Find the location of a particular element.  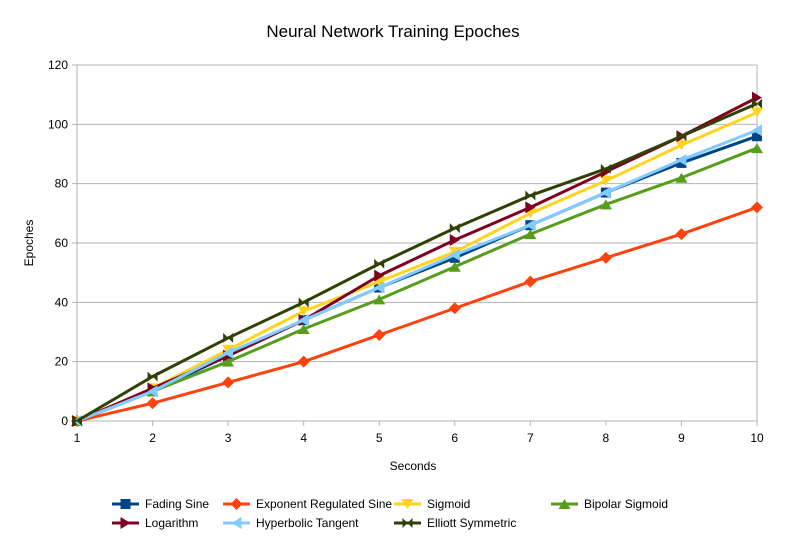

y-axis-ticks: 0 20 40 60 80 100 120 is located at coordinates (58, 243).